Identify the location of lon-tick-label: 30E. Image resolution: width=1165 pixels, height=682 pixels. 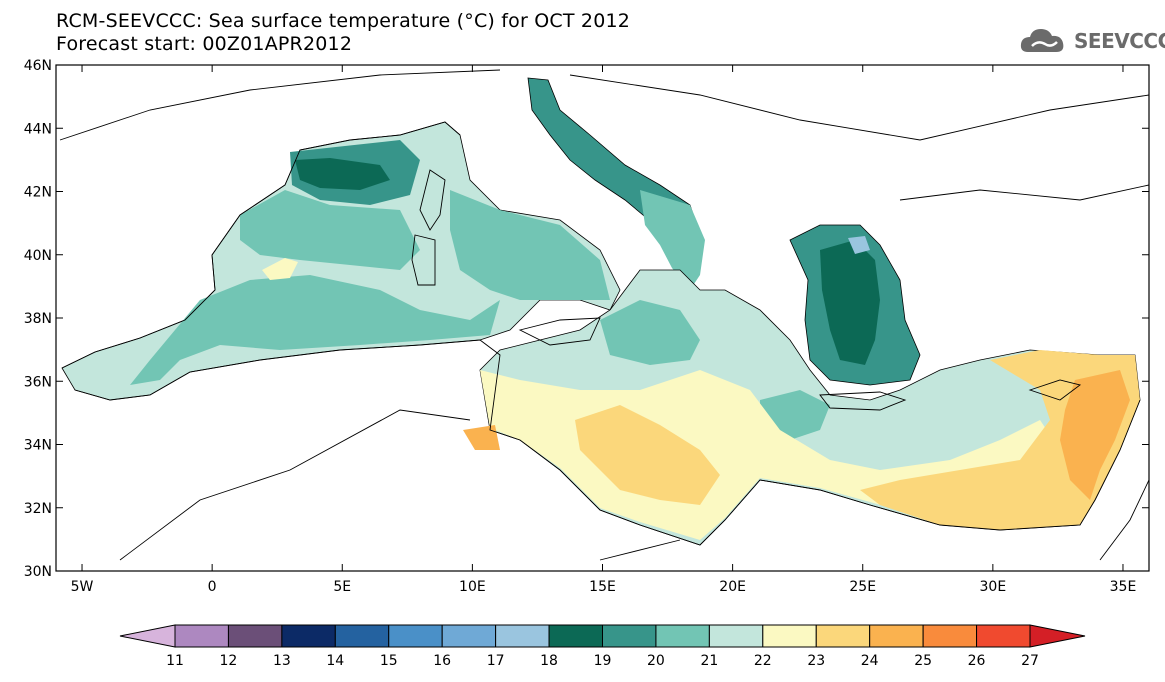
(993, 587).